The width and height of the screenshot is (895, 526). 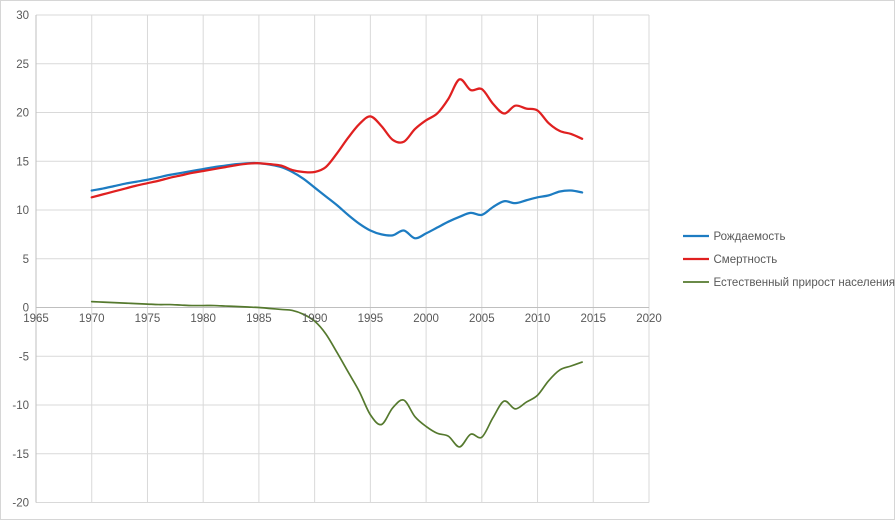 I want to click on y-tick-label: -10, so click(x=20, y=406).